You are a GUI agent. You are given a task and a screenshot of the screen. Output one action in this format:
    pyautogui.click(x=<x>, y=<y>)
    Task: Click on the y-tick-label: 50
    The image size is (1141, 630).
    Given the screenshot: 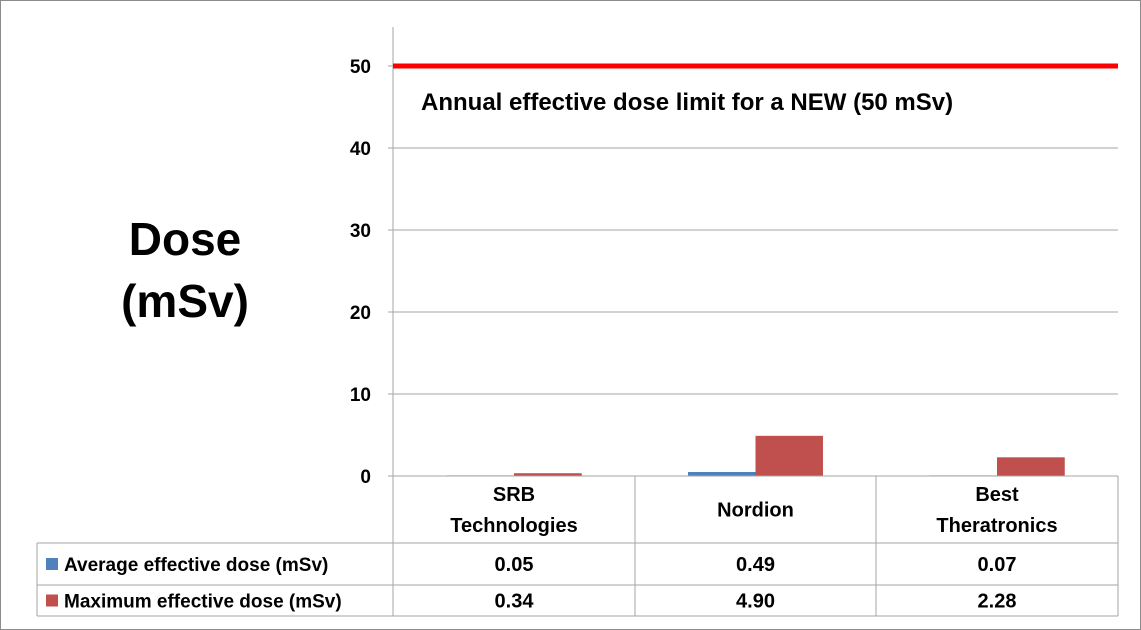 What is the action you would take?
    pyautogui.click(x=360, y=67)
    